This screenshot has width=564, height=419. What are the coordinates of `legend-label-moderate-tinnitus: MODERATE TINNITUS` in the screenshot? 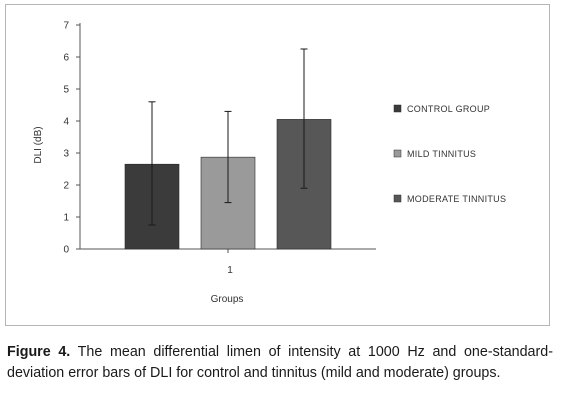 It's located at (456, 199).